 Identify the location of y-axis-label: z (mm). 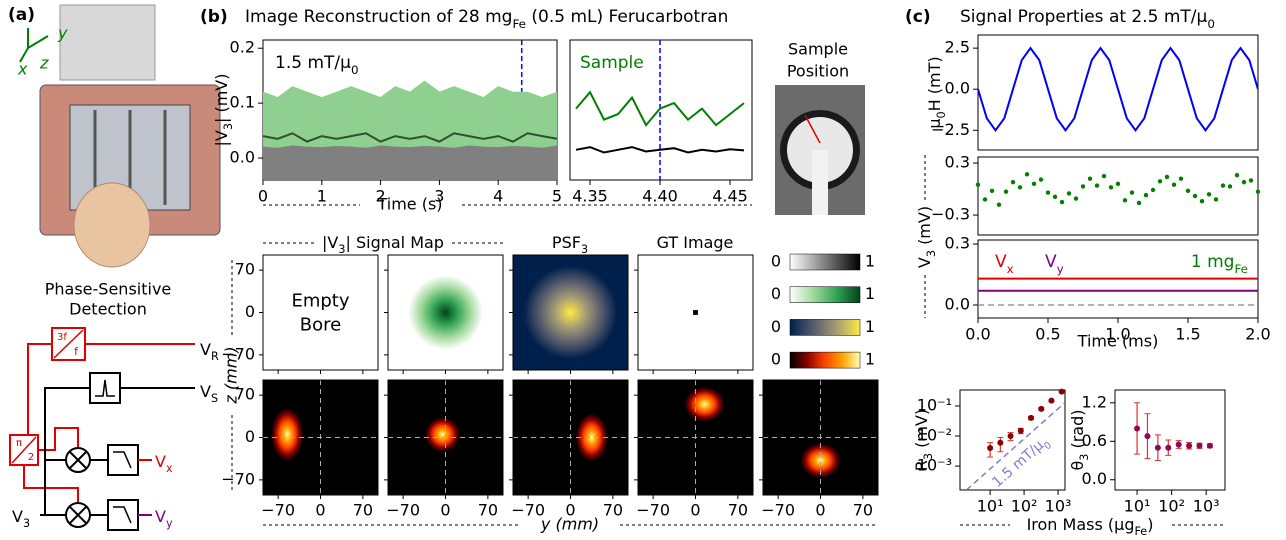
(231, 375).